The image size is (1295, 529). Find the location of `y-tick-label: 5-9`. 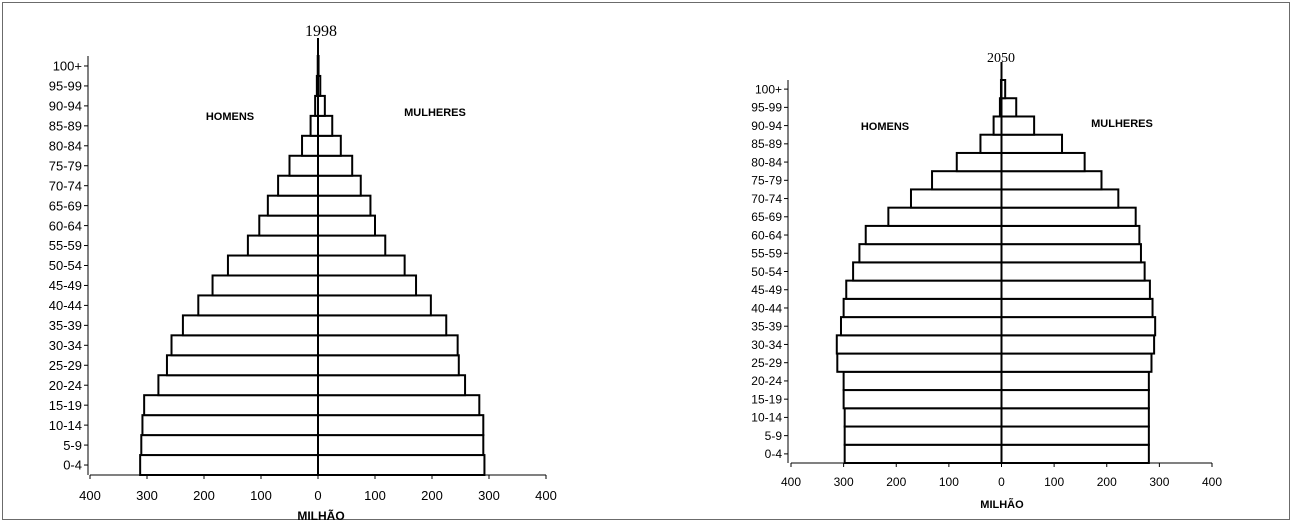

y-tick-label: 5-9 is located at coordinates (774, 436).